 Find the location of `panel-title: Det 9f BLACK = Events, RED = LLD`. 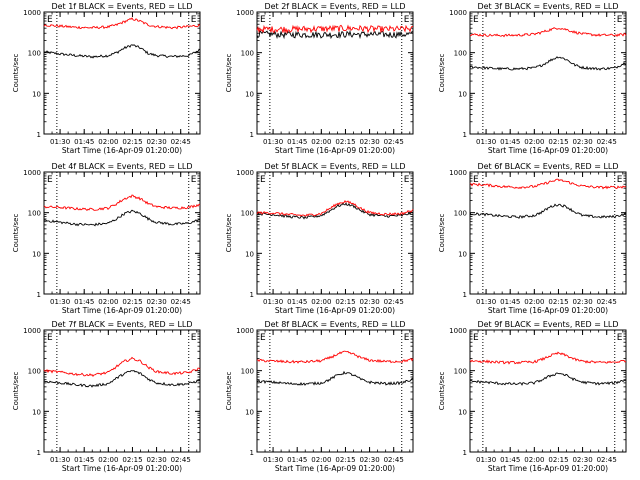

panel-title: Det 9f BLACK = Events, RED = LLD is located at coordinates (547, 324).